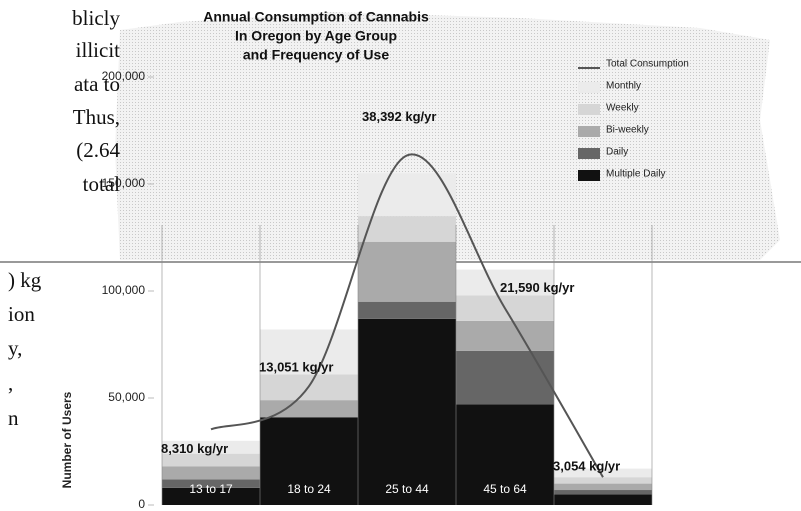  Describe the element at coordinates (96, 117) in the screenshot. I see `document-text-line: Thus,` at that location.